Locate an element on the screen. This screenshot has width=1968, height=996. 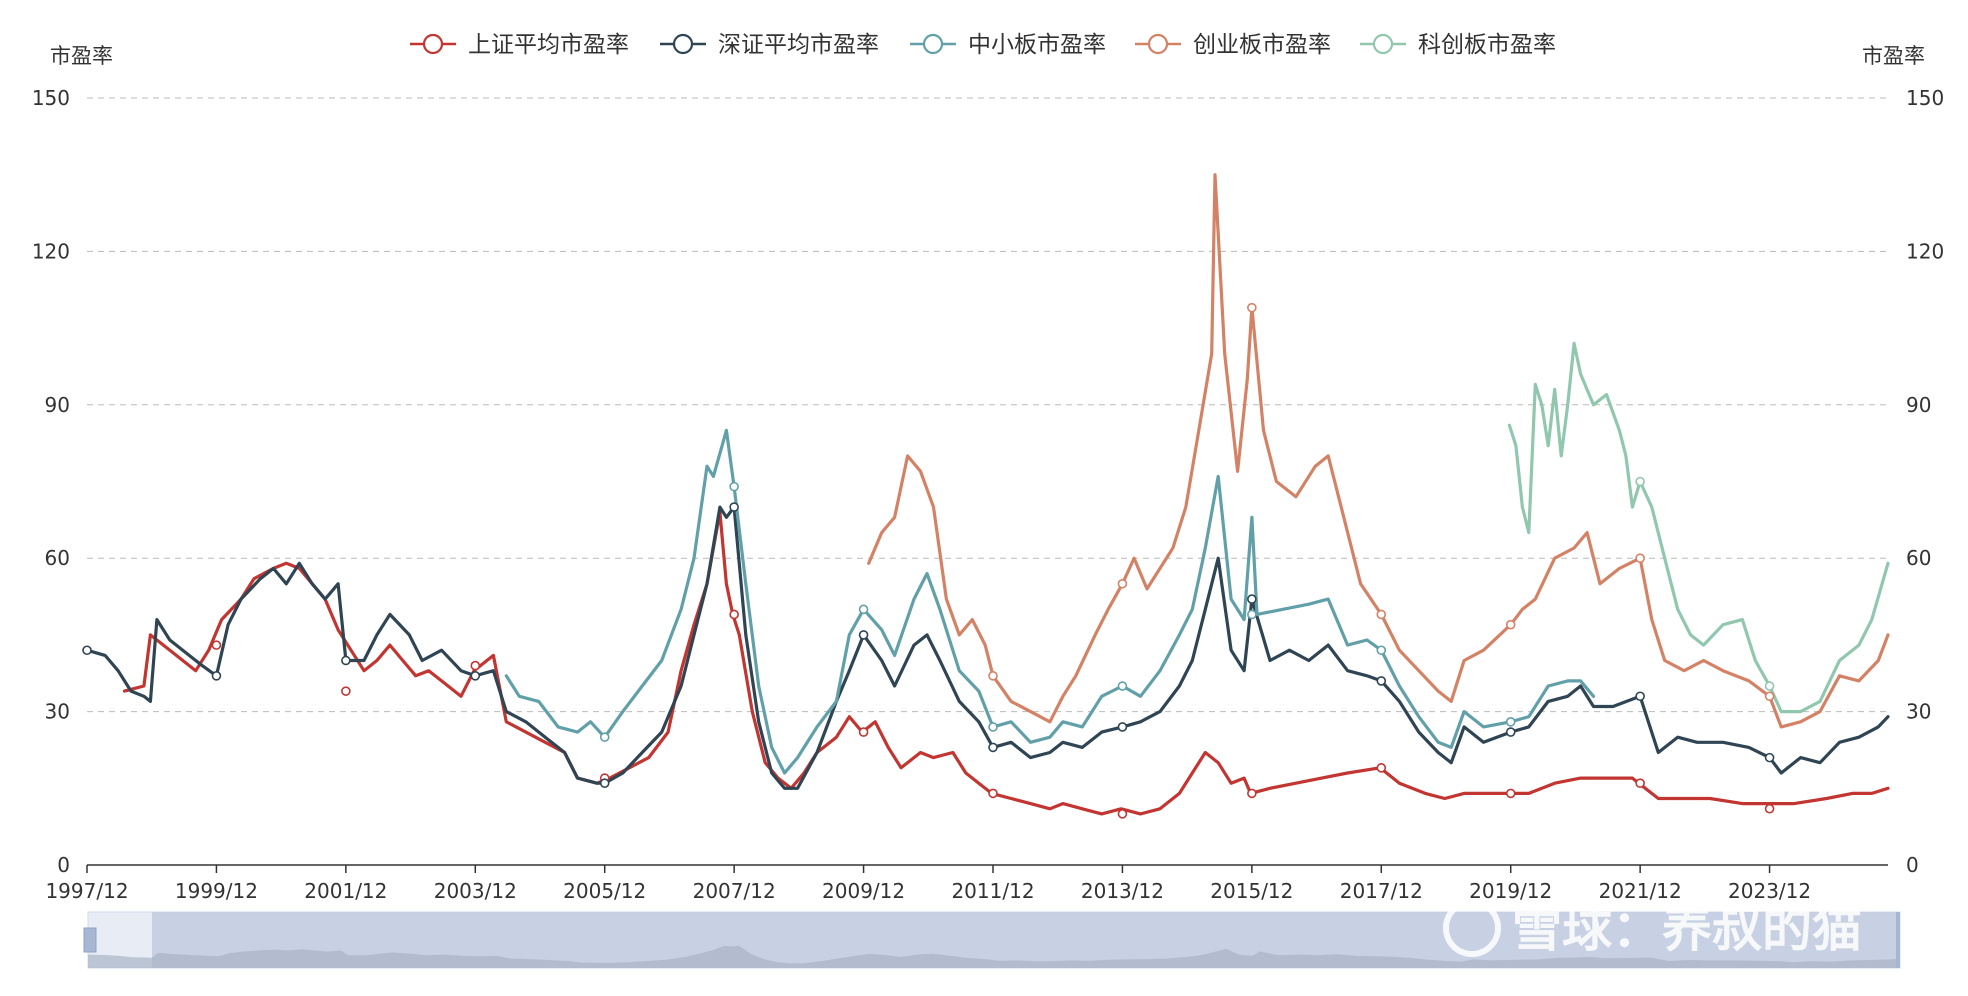
x-tick-label: 2017/12 is located at coordinates (1381, 891).